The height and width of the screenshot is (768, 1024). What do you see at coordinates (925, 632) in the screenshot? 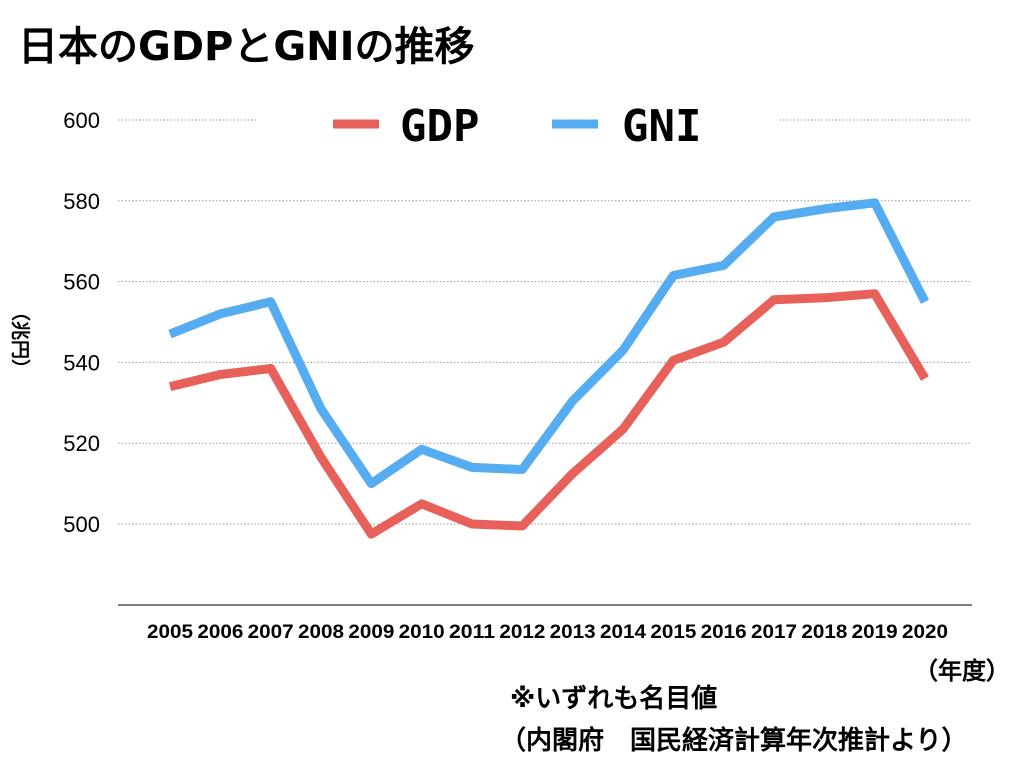
I see `x-tick-label: 2020` at bounding box center [925, 632].